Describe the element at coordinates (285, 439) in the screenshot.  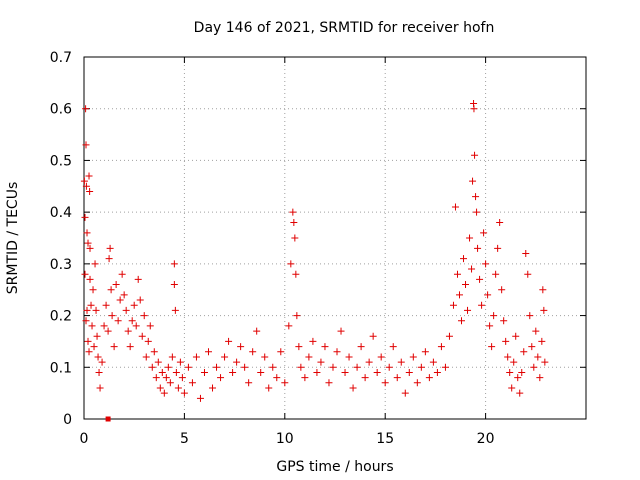
I see `x-tick-label: 10` at that location.